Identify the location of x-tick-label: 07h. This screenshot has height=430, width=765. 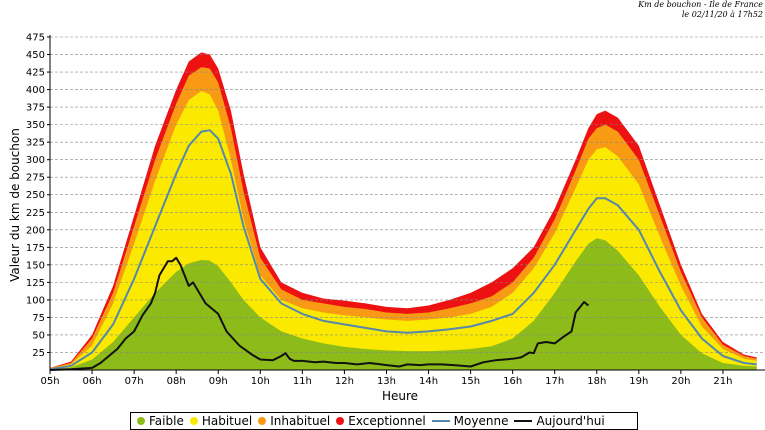
(134, 381).